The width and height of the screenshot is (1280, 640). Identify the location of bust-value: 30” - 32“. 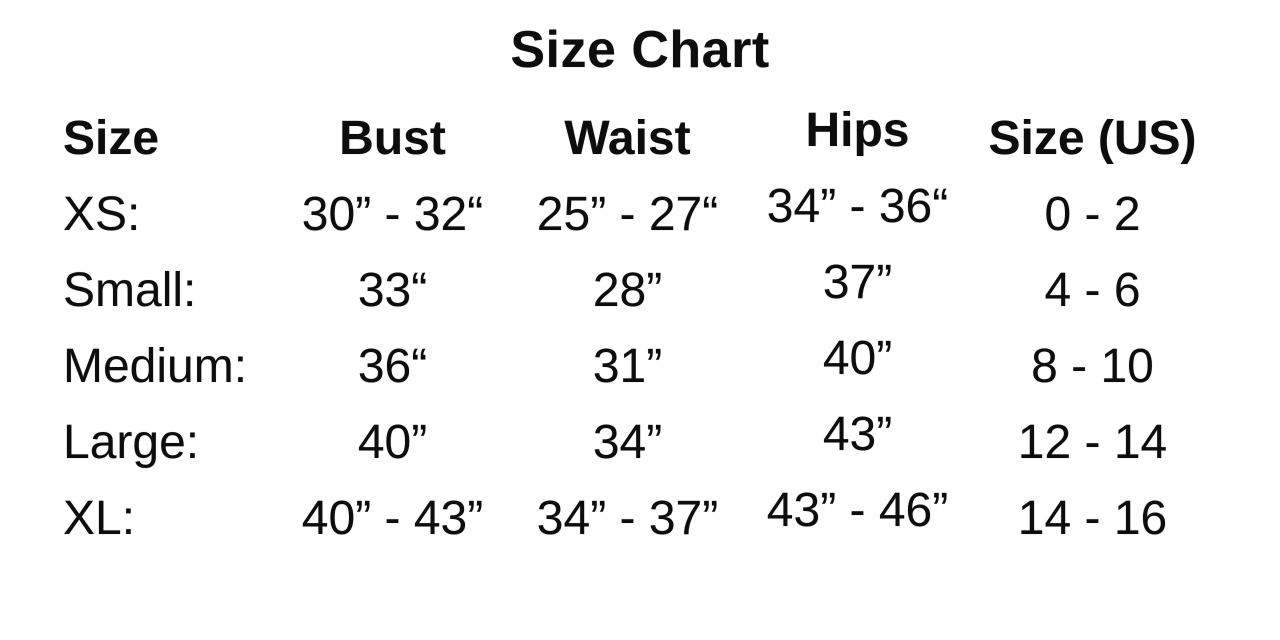
(392, 214).